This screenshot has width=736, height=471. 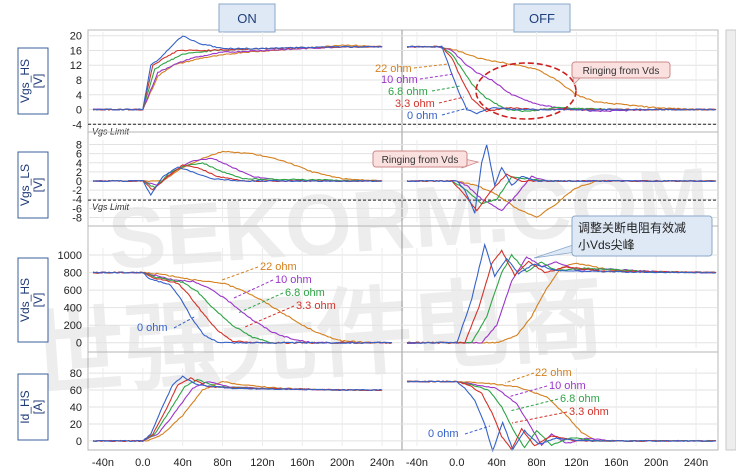 I want to click on y-tick-label: 12, so click(x=76, y=66).